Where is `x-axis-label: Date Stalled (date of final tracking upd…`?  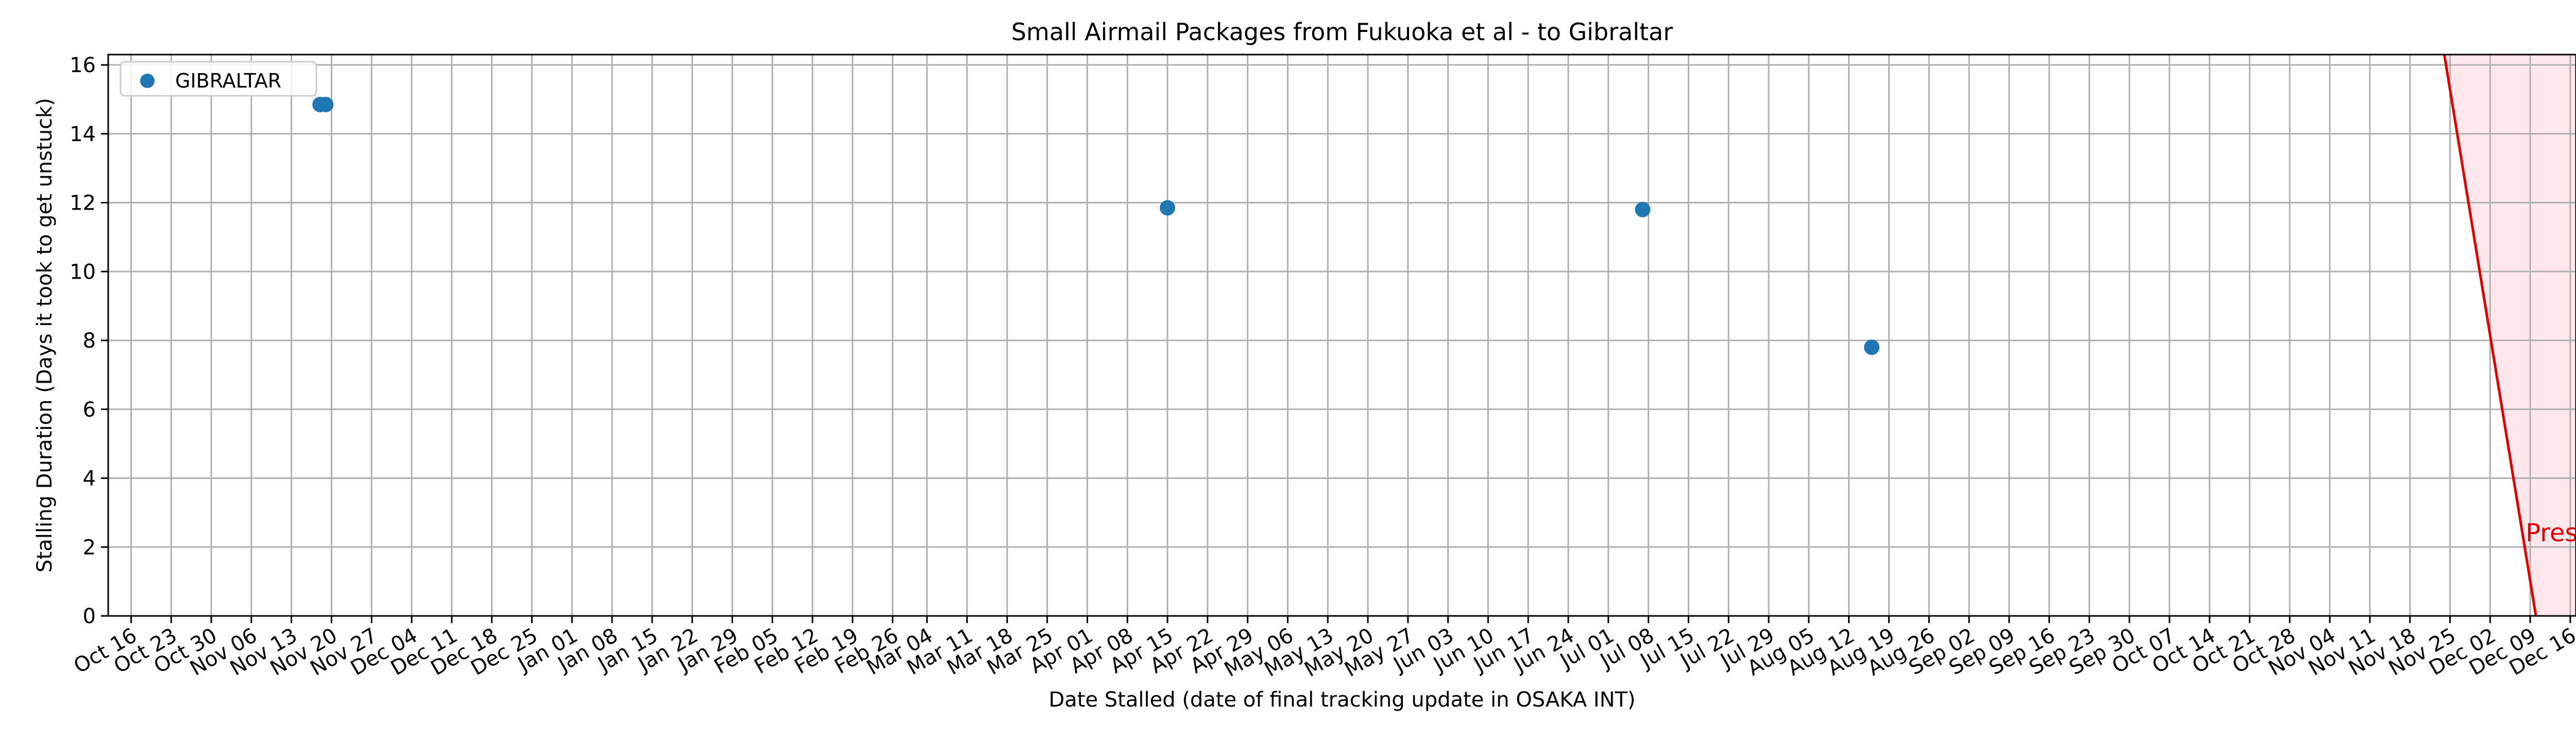
x-axis-label: Date Stalled (date of final tracking upd… is located at coordinates (1341, 700).